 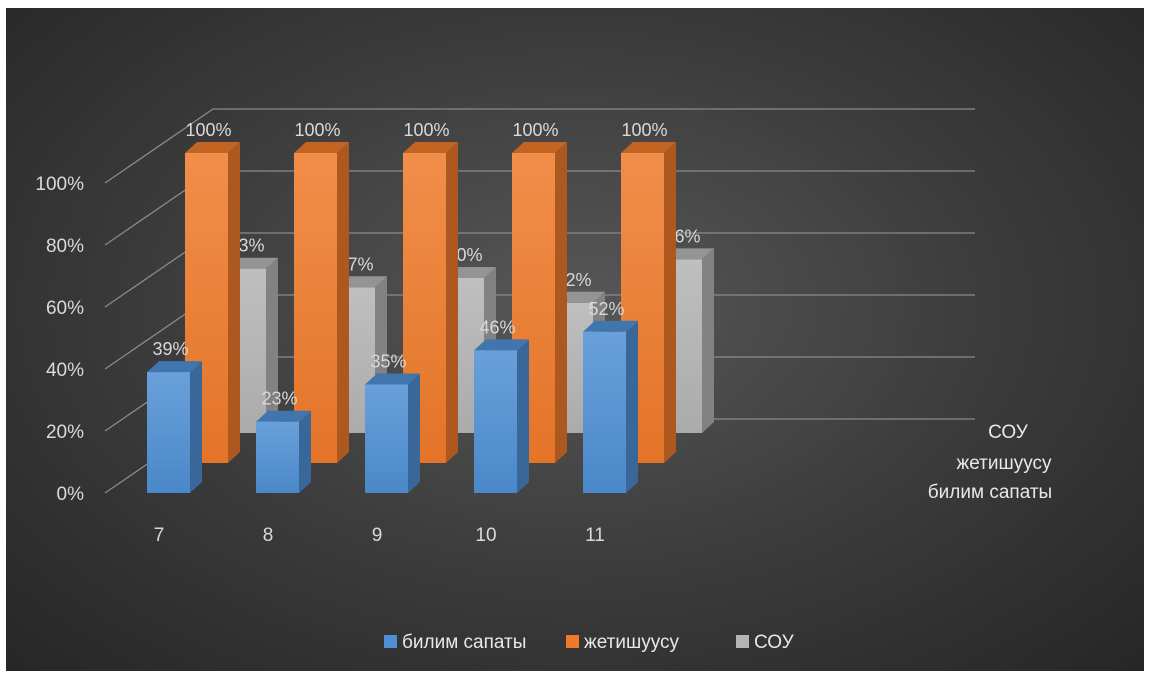 What do you see at coordinates (1008, 432) in the screenshot?
I see `depth-axis-label-0: СОУ` at bounding box center [1008, 432].